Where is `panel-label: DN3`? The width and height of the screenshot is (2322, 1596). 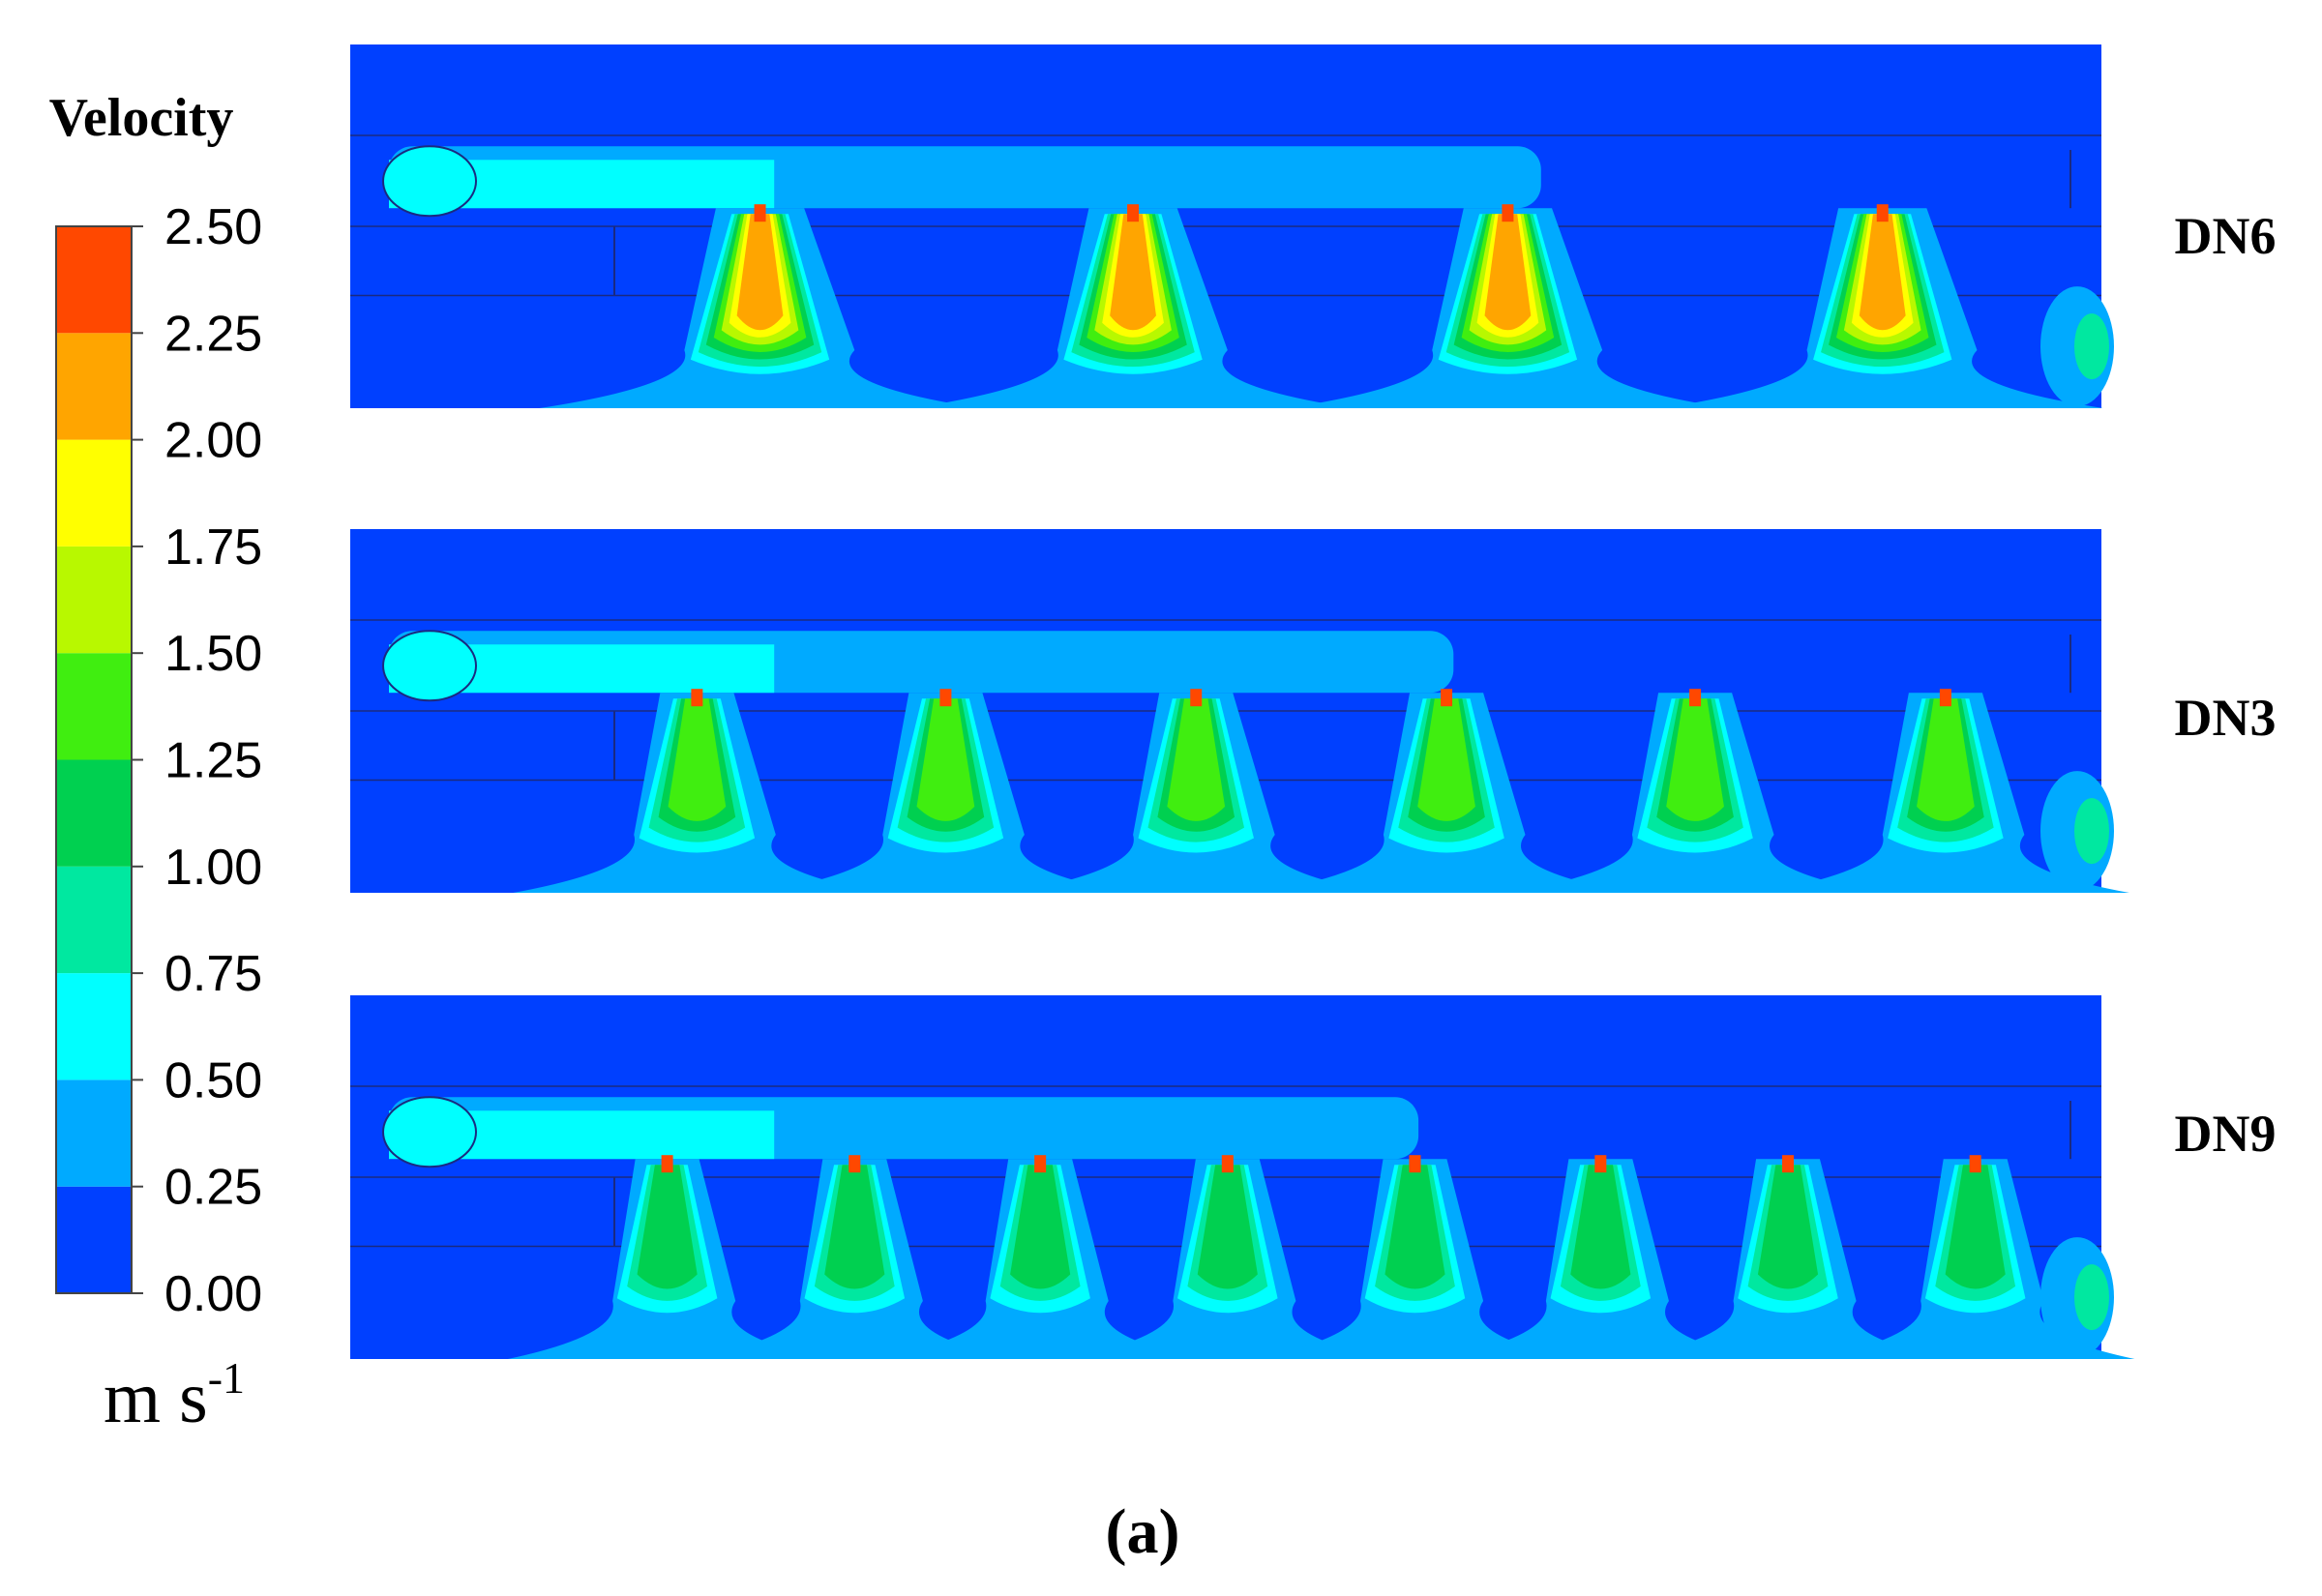
panel-label: DN3 is located at coordinates (2226, 718).